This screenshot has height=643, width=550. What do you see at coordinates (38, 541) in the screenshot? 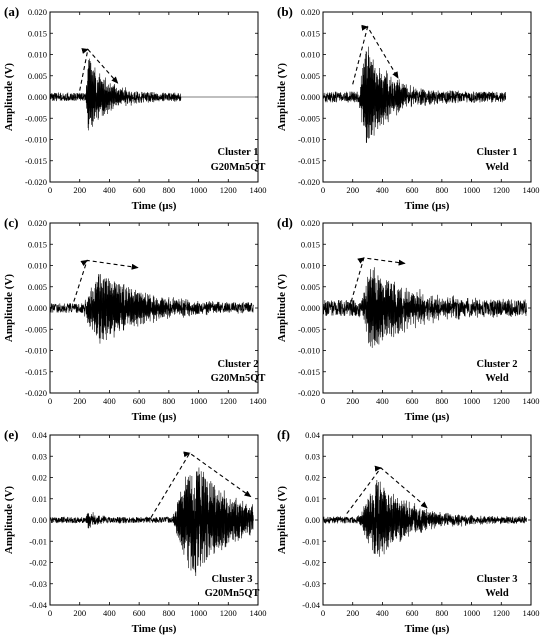
I see `y-tick-label: -0.01` at bounding box center [38, 541].